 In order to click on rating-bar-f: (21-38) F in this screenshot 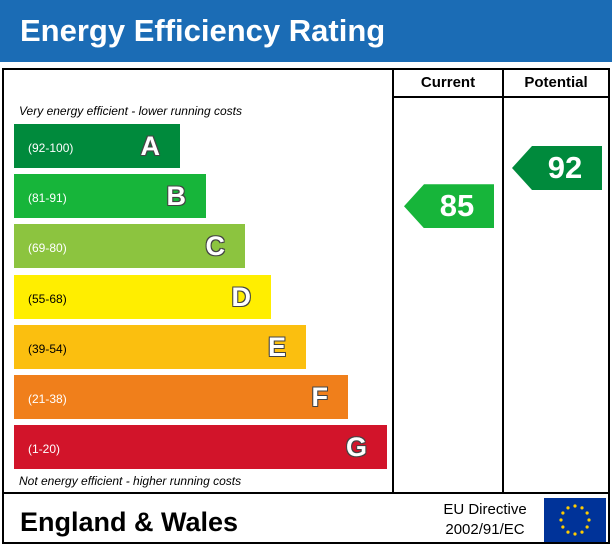, I will do `click(181, 397)`.